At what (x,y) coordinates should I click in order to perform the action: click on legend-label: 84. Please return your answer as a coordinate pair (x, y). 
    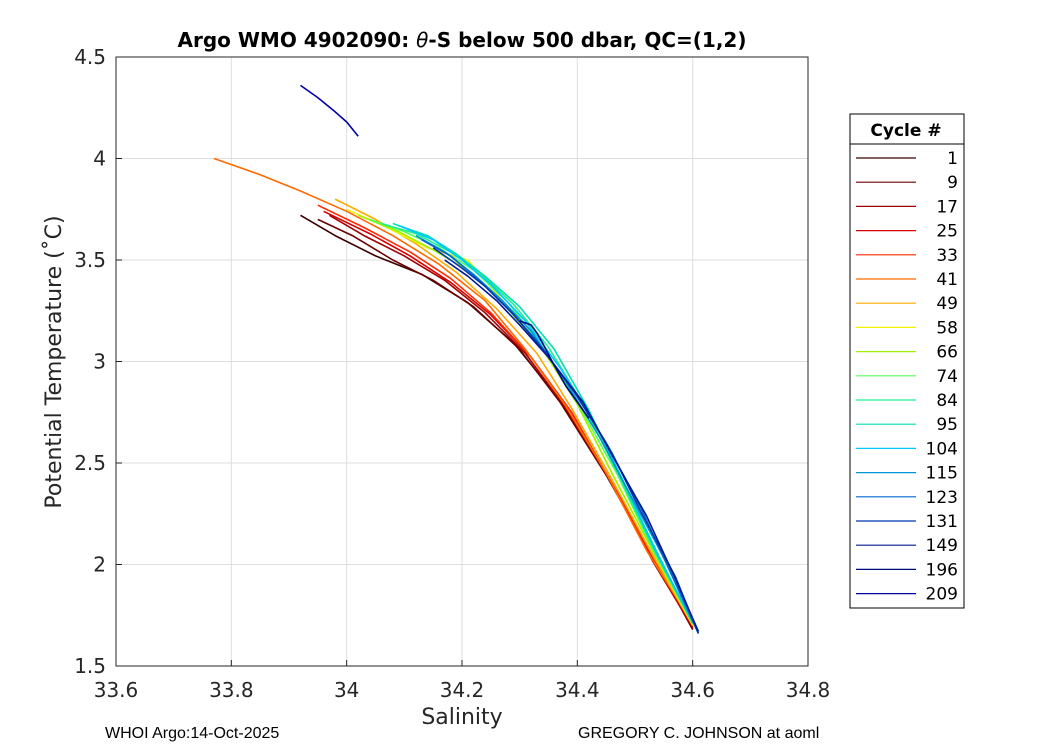
    Looking at the image, I should click on (947, 401).